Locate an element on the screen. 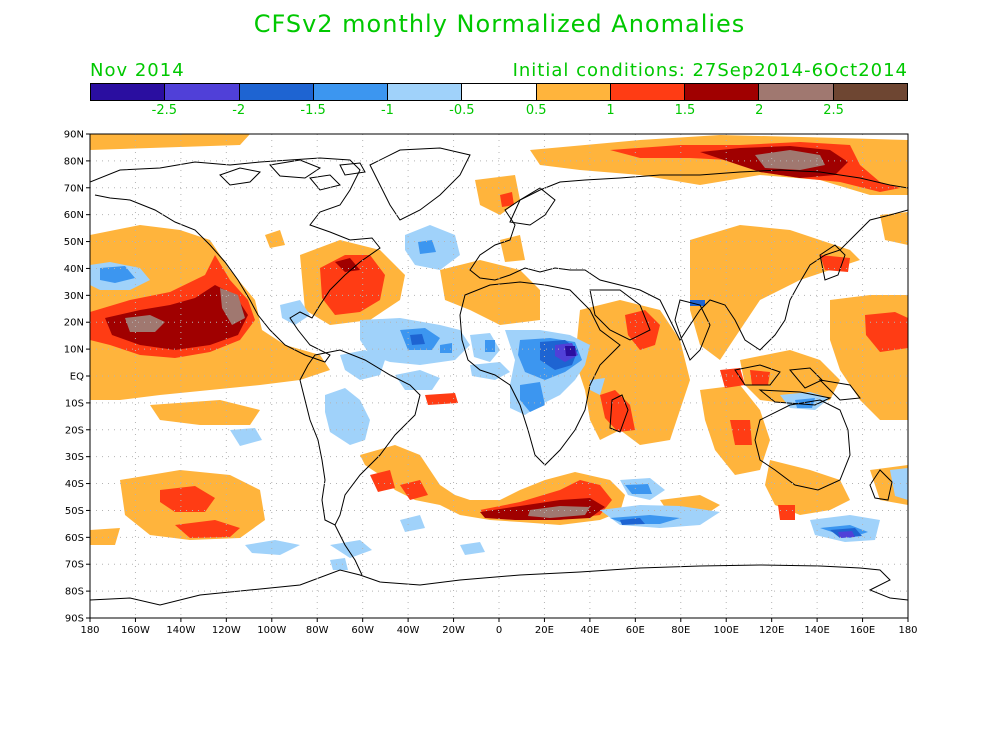 This screenshot has width=999, height=750. initial-conditions: Initial conditions: 27Sep2014-6Oct2014 is located at coordinates (710, 70).